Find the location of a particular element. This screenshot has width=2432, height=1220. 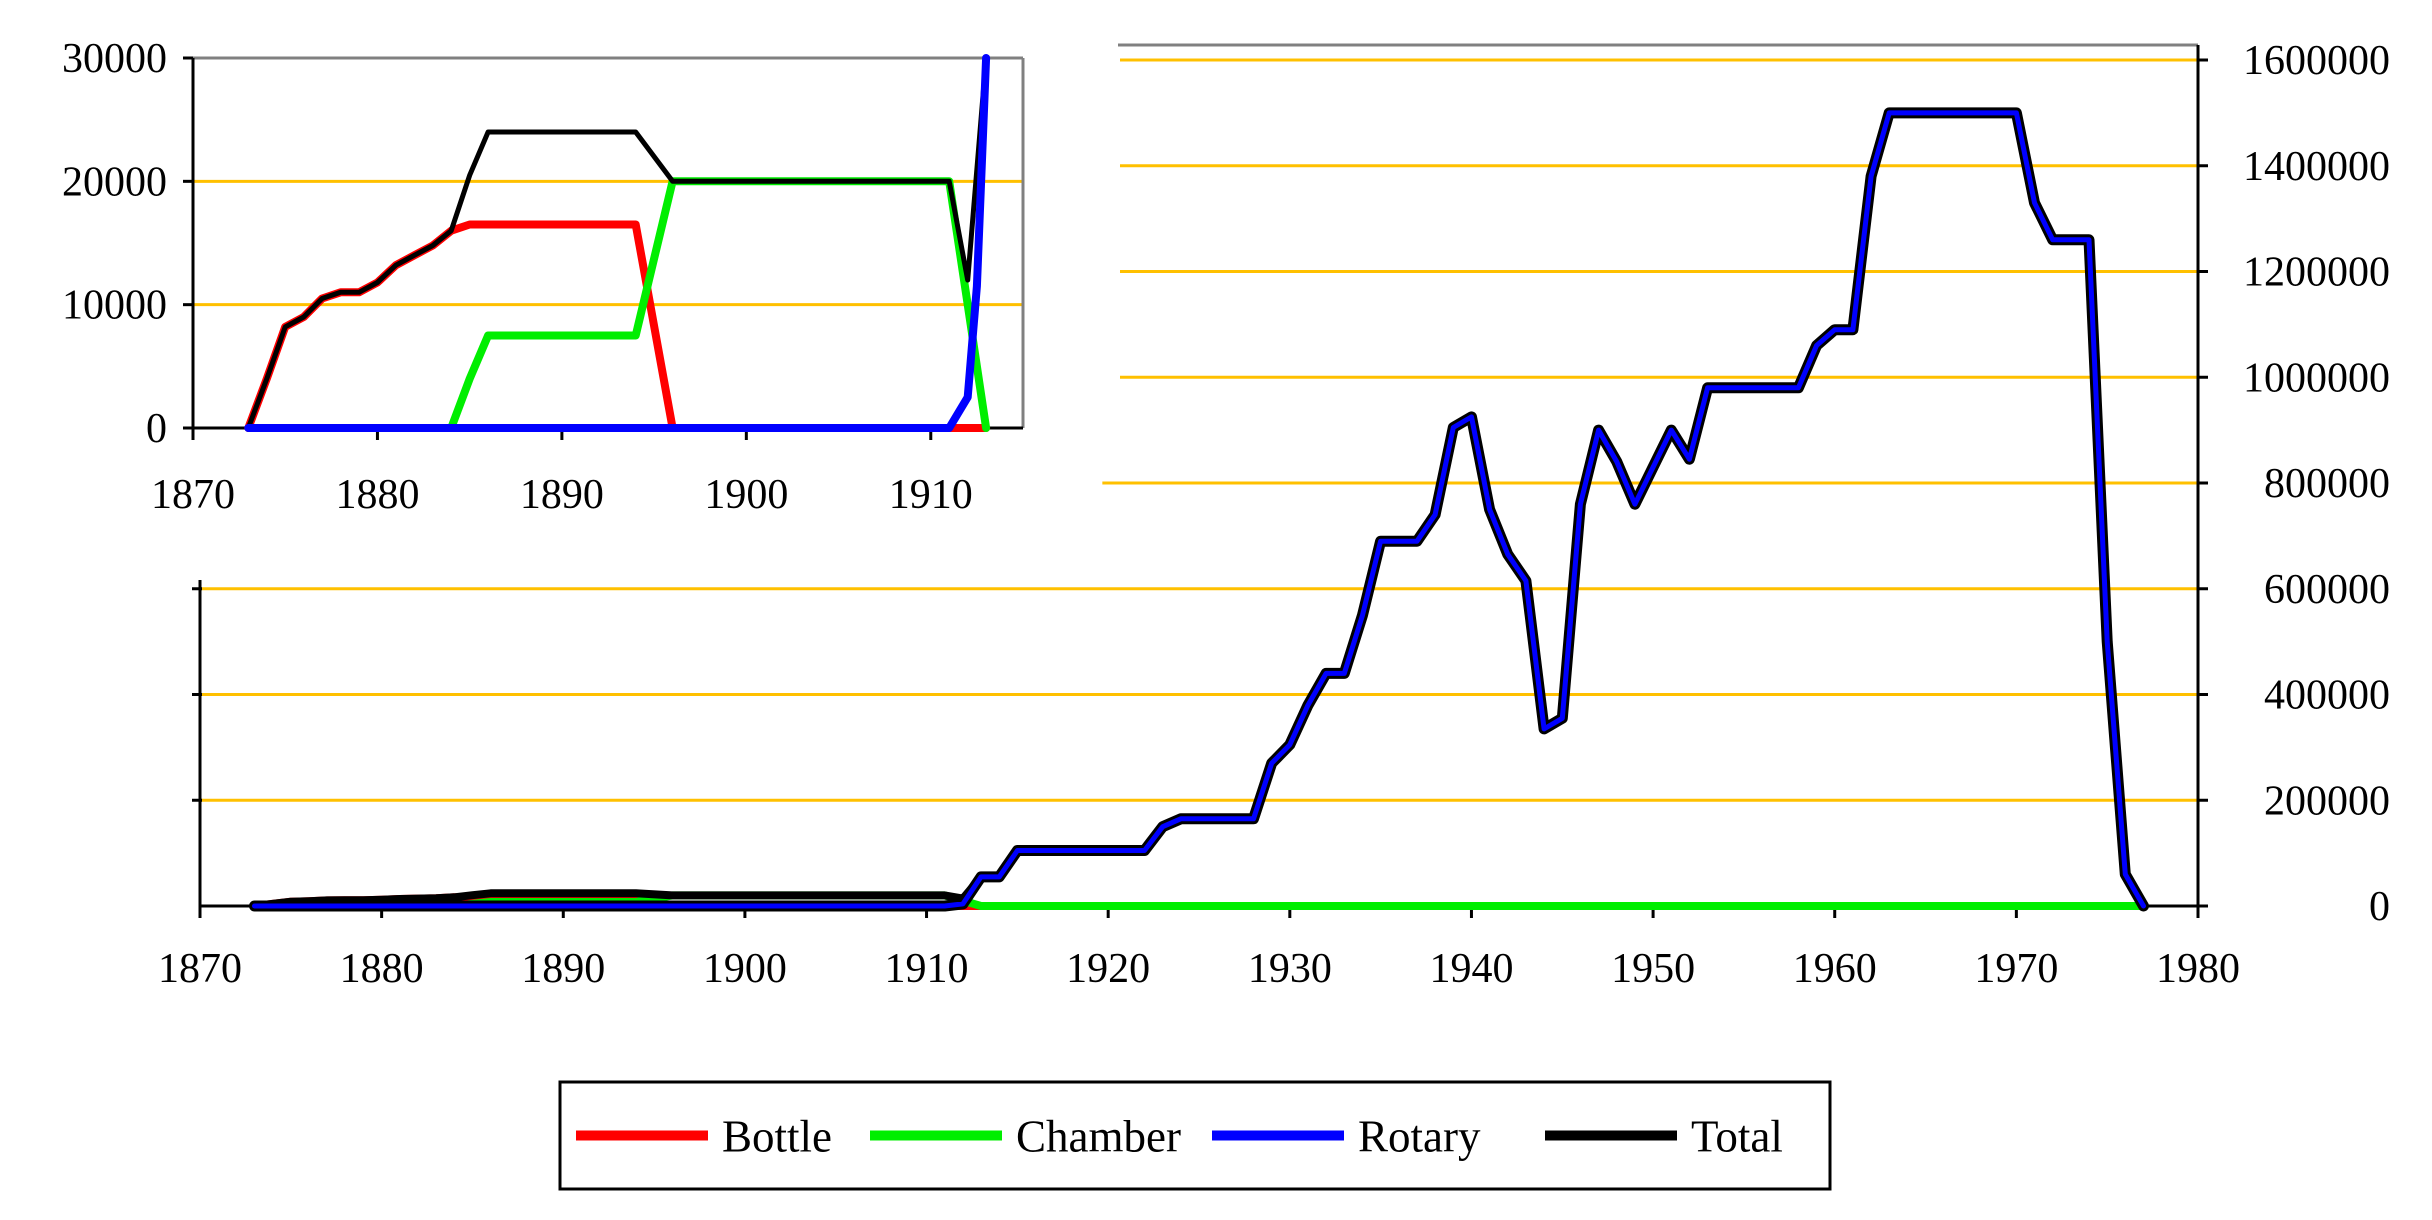

legend-label-chamber: Chamber is located at coordinates (1098, 1137).